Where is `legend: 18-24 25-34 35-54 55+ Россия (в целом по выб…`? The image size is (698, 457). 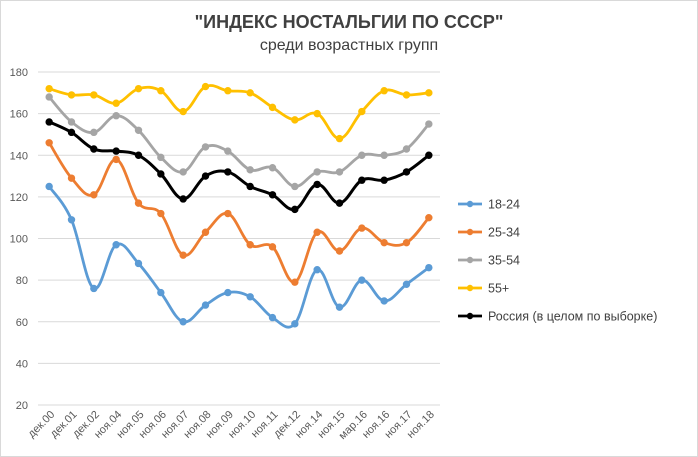
legend: 18-24 25-34 35-54 55+ Россия (в целом по выб… is located at coordinates (557, 261).